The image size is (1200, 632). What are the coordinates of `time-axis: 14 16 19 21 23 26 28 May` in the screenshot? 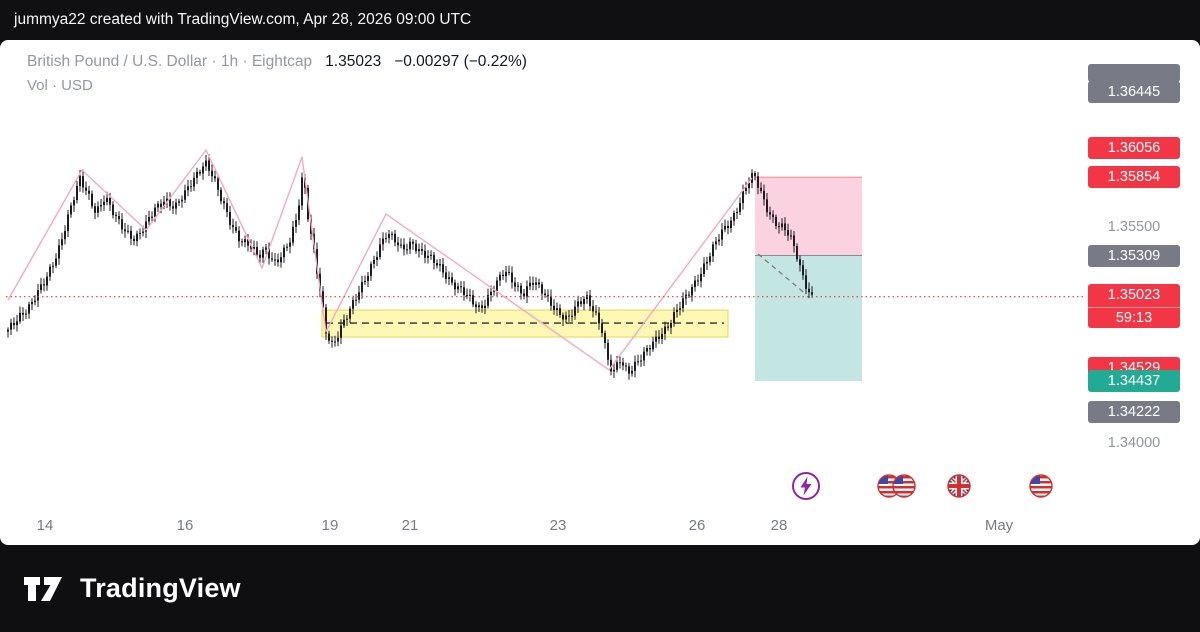 It's located at (600, 529).